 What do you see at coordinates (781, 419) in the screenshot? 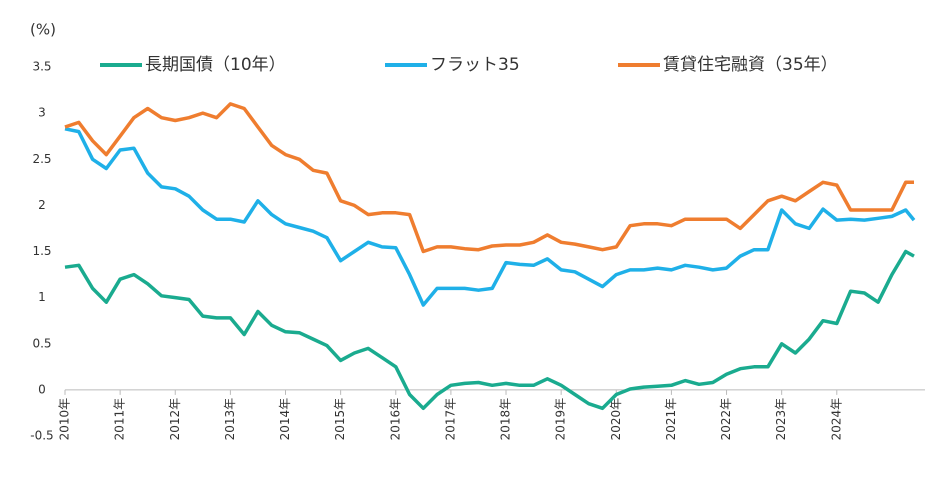
I see `x-tick-label: 2023年` at bounding box center [781, 419].